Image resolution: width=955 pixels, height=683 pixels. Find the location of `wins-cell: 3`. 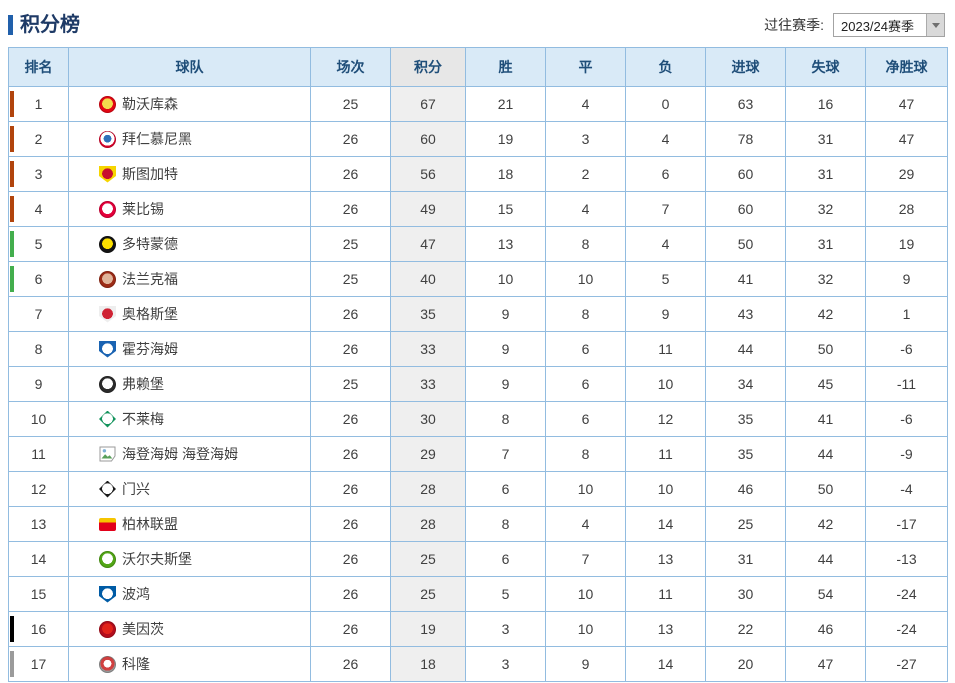

wins-cell: 3 is located at coordinates (505, 664).